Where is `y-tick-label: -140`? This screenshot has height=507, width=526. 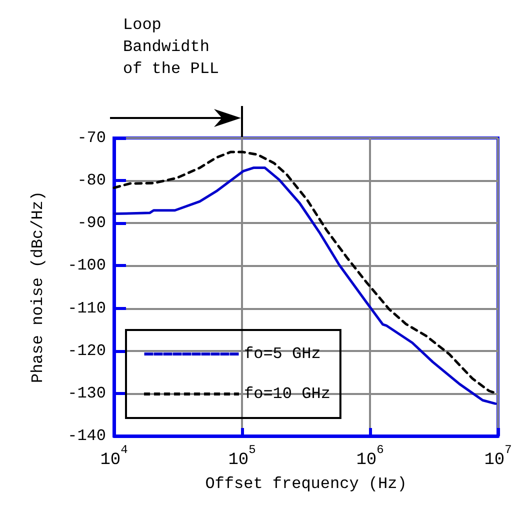 y-tick-label: -140 is located at coordinates (87, 436).